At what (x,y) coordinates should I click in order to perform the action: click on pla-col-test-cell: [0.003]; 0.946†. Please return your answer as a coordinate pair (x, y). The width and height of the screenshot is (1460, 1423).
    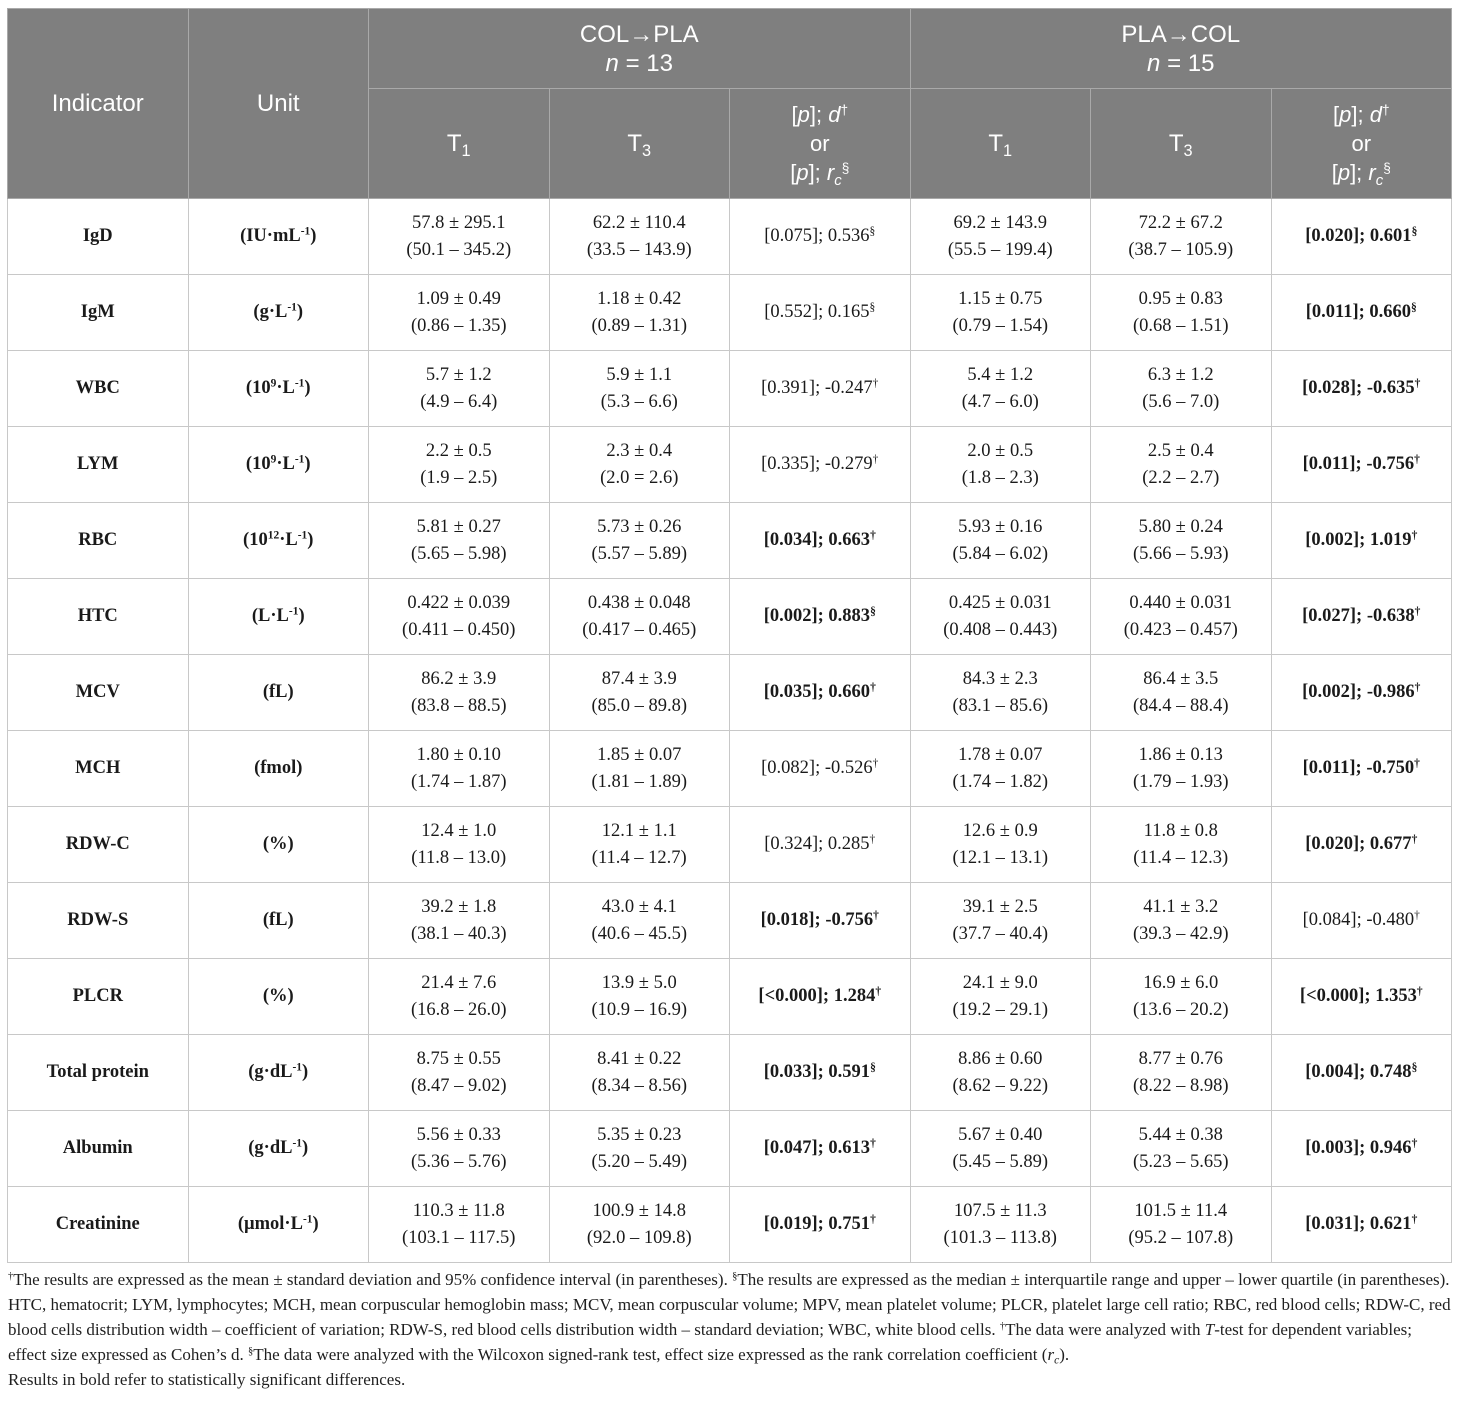
    Looking at the image, I should click on (1361, 1148).